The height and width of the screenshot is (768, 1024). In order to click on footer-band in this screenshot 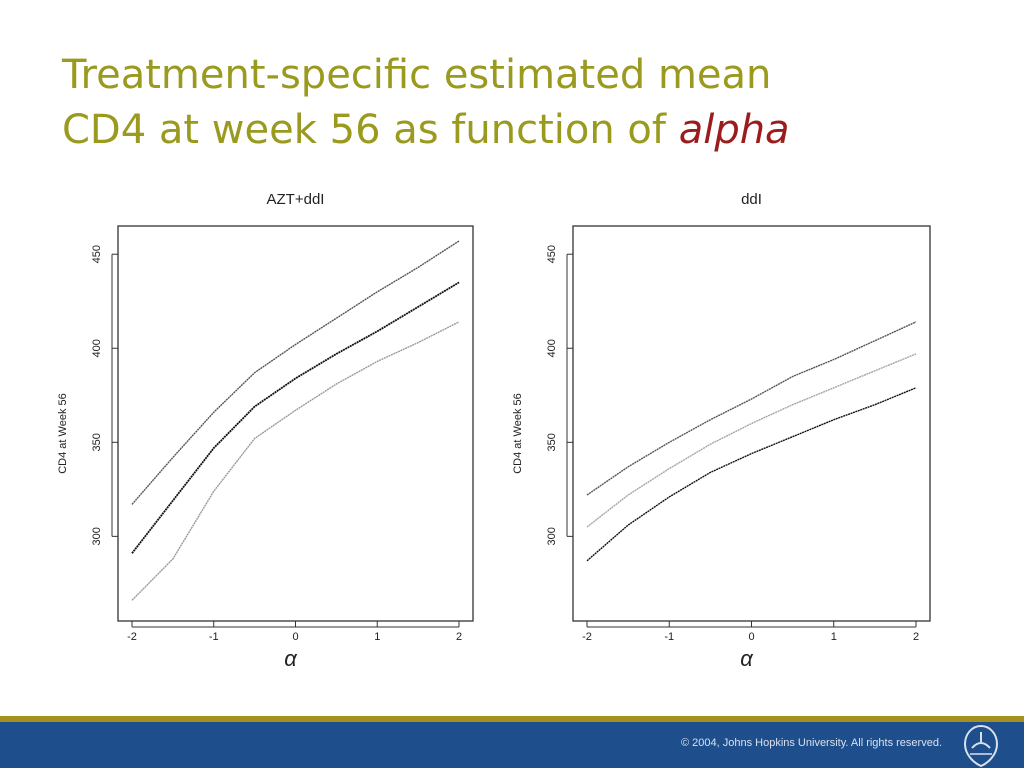, I will do `click(512, 745)`.